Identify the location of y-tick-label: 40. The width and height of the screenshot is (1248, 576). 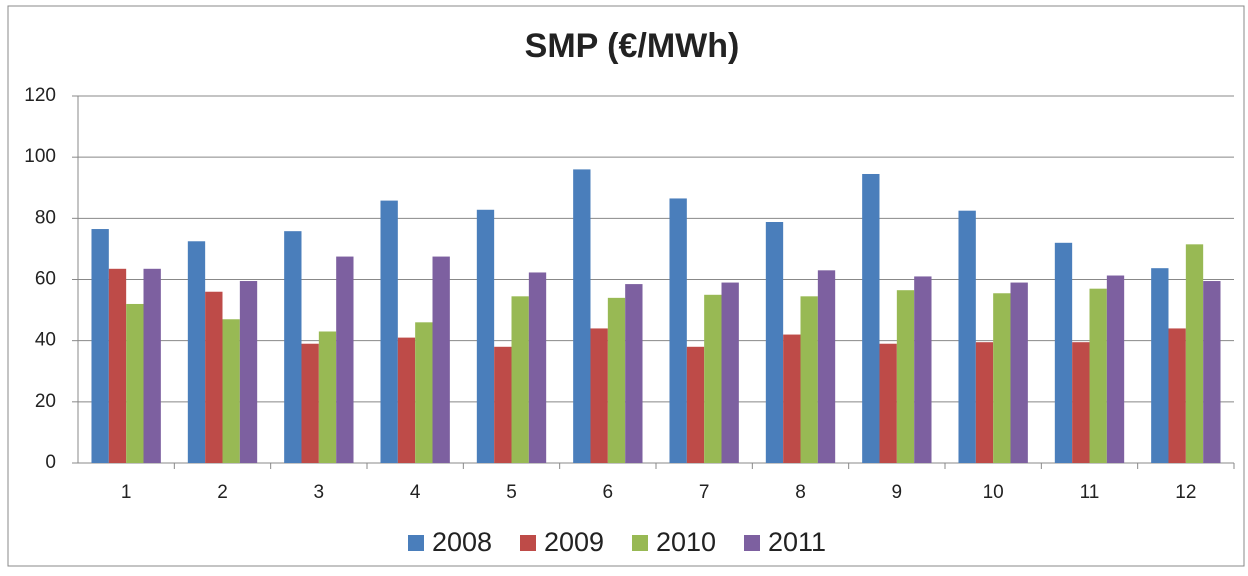
(45, 340).